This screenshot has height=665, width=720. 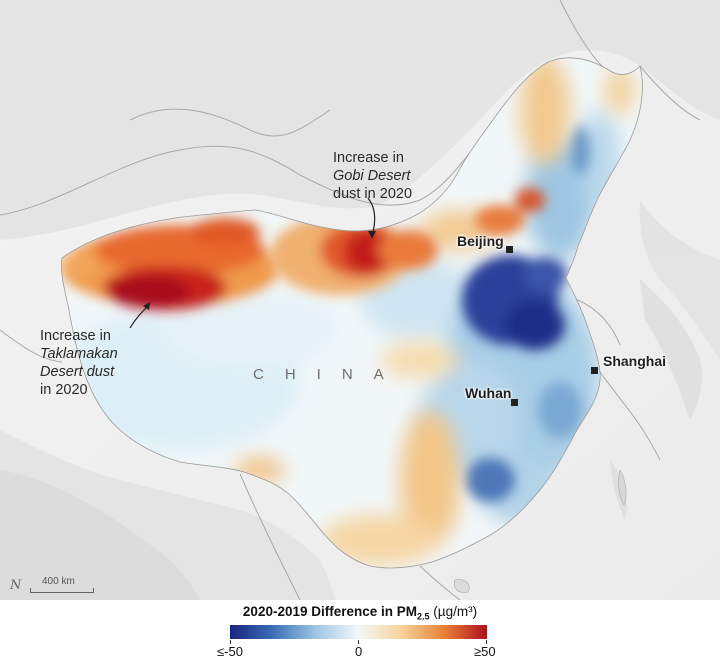 I want to click on city-label-beijing: Beijing, so click(x=480, y=241).